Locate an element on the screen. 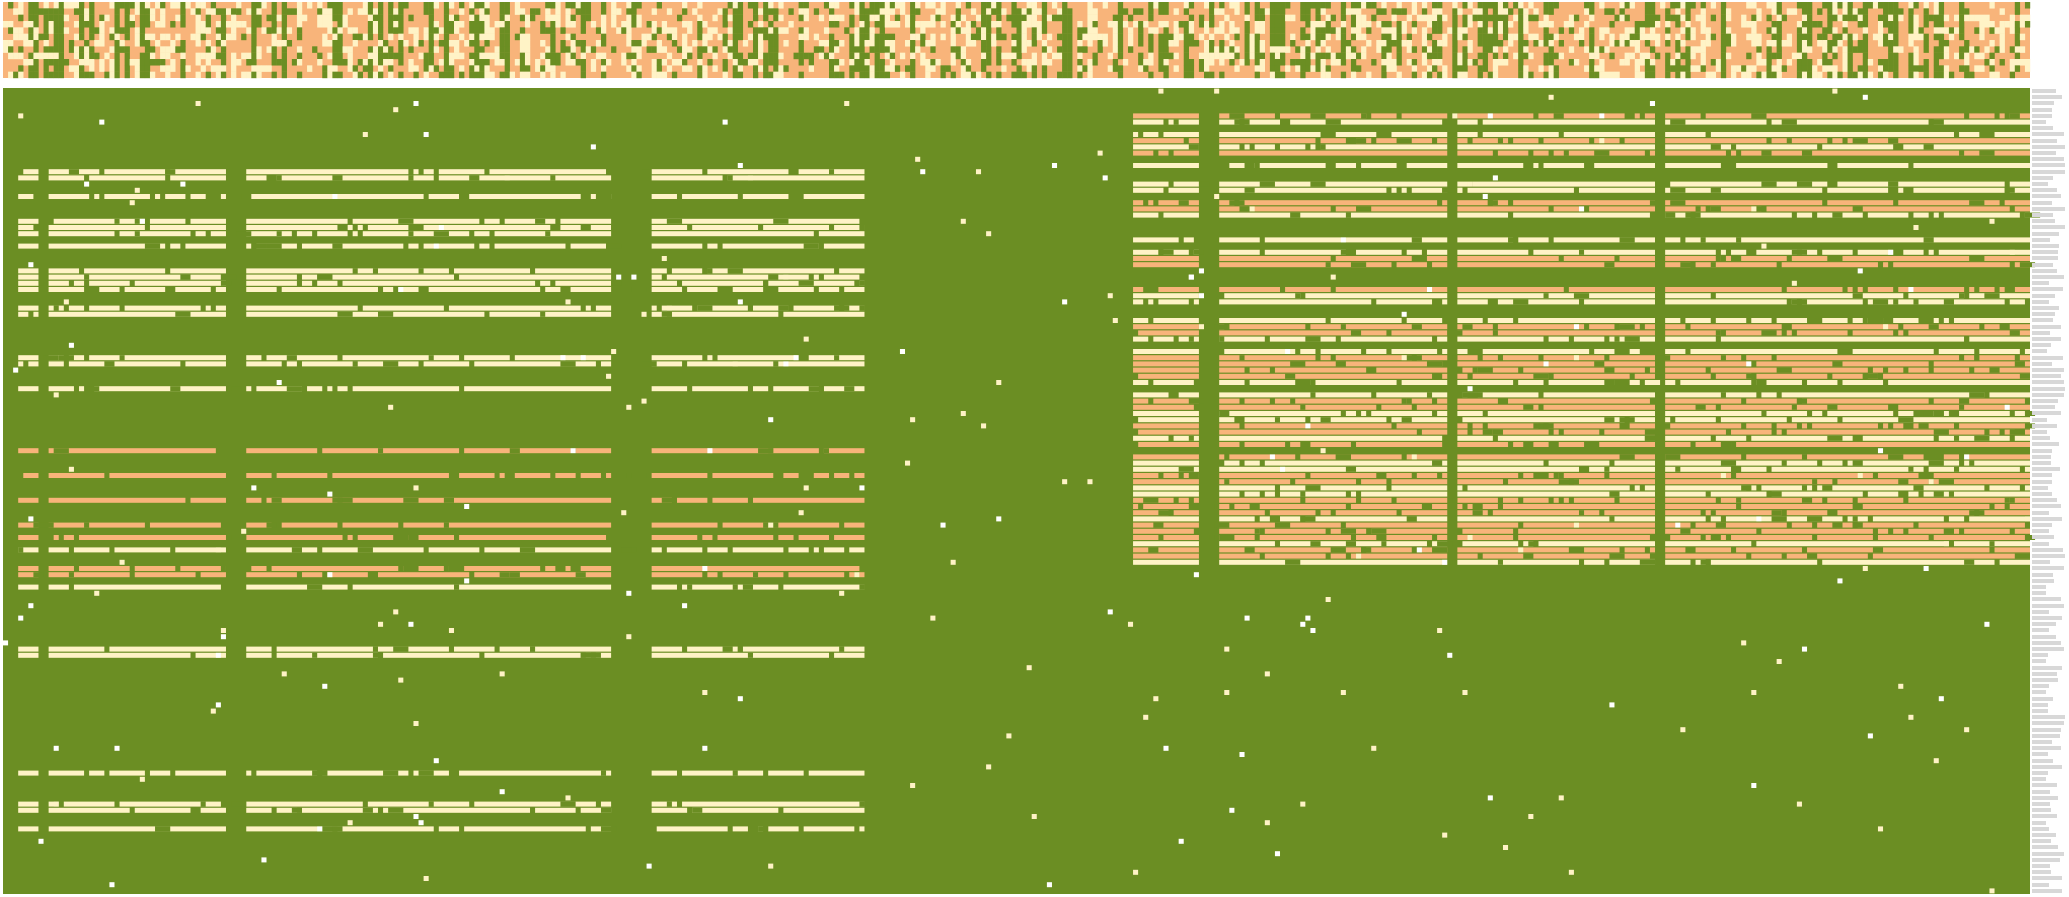 The image size is (2069, 897). row-label is located at coordinates (2048, 717).